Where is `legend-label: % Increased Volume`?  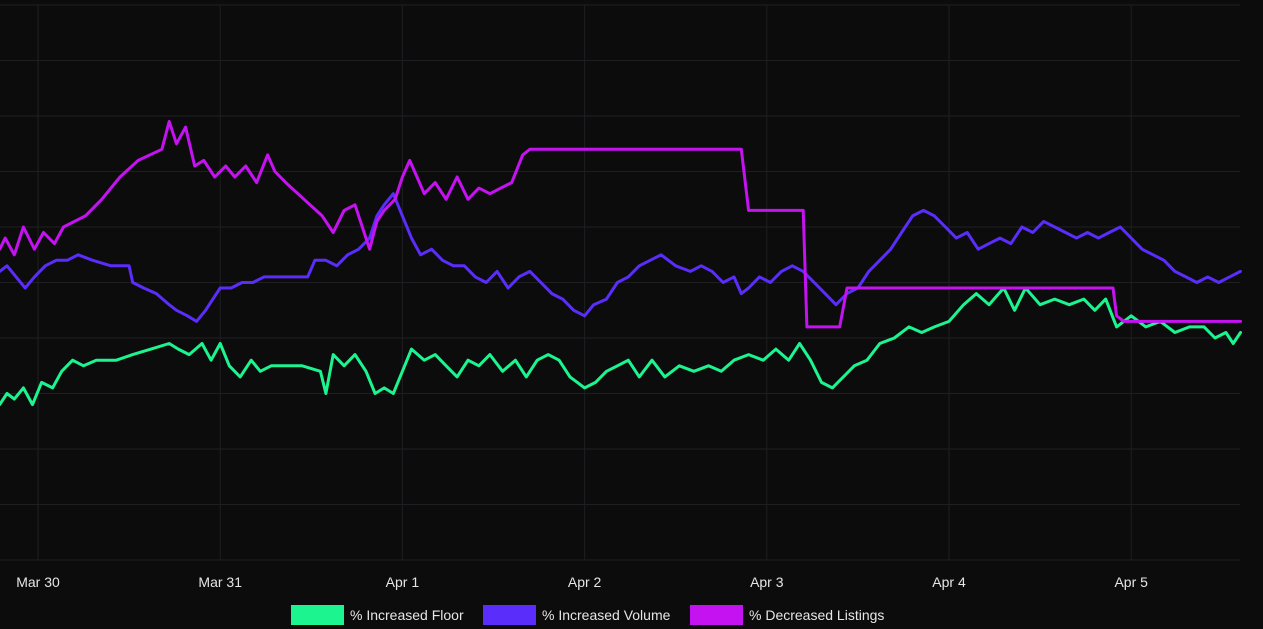 legend-label: % Increased Volume is located at coordinates (606, 615).